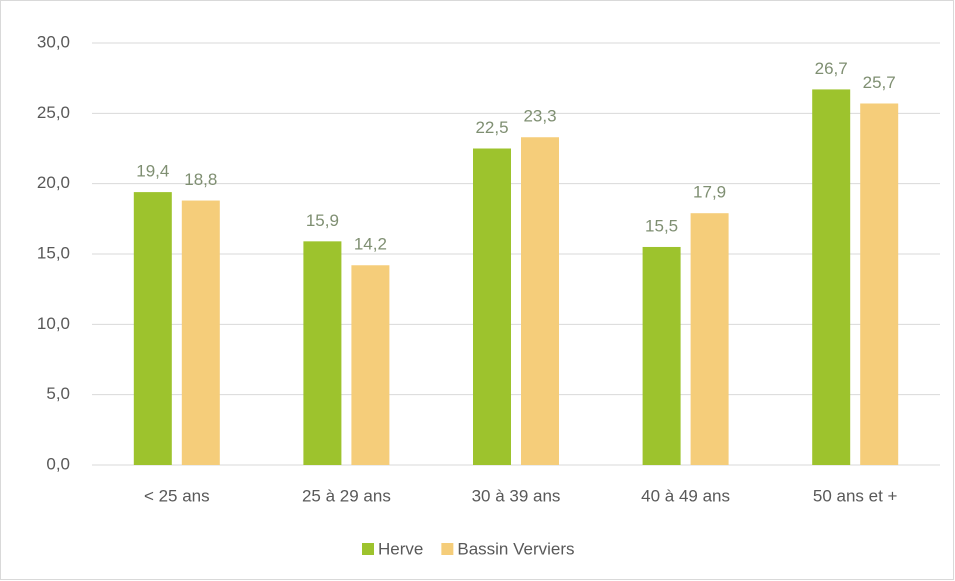  Describe the element at coordinates (491, 127) in the screenshot. I see `value-label: 22,5` at that location.